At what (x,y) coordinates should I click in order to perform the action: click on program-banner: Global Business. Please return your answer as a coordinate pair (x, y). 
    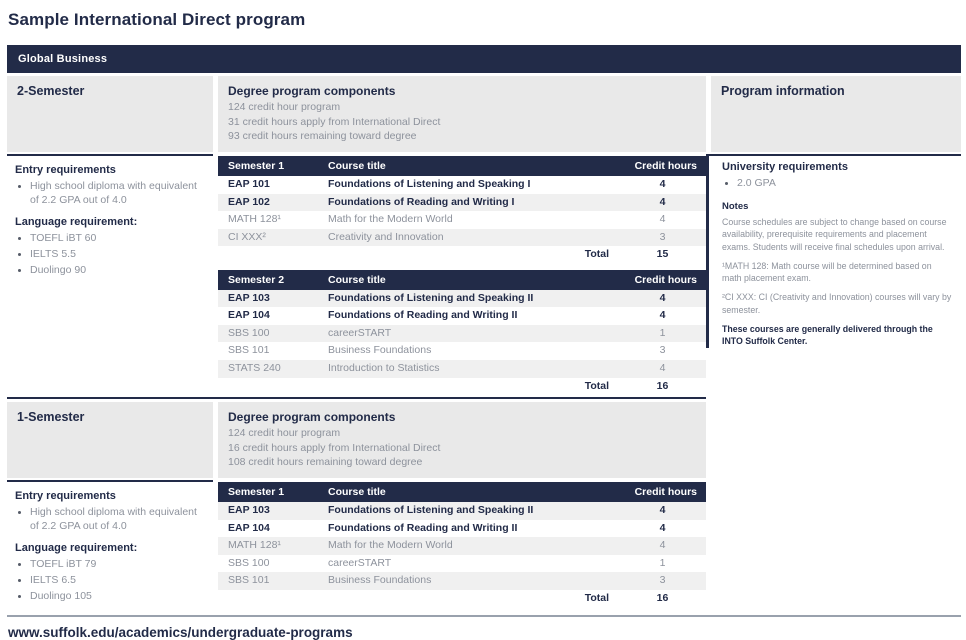
    Looking at the image, I should click on (484, 59).